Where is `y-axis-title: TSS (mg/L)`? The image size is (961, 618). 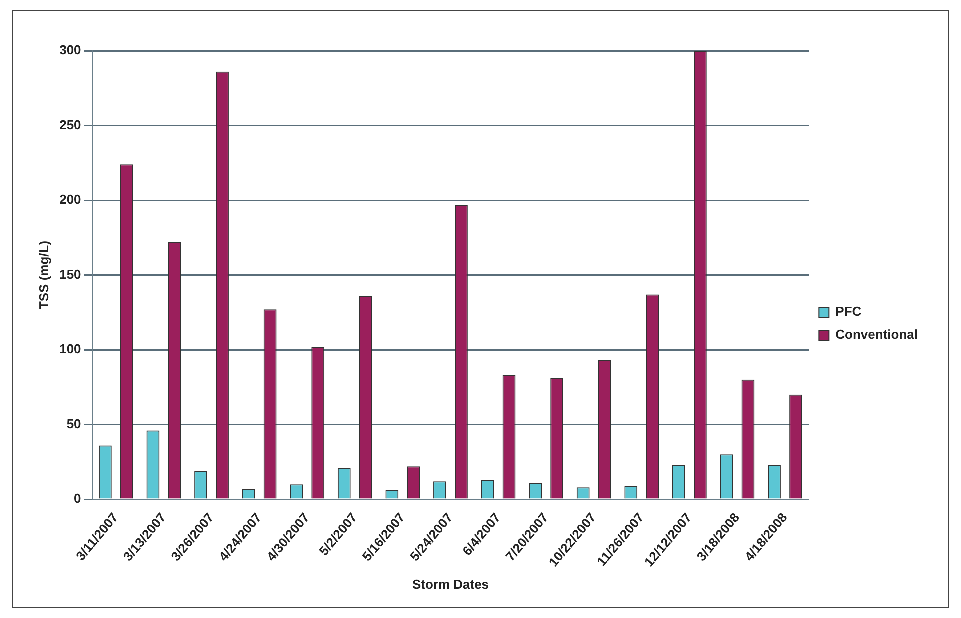 y-axis-title: TSS (mg/L) is located at coordinates (44, 275).